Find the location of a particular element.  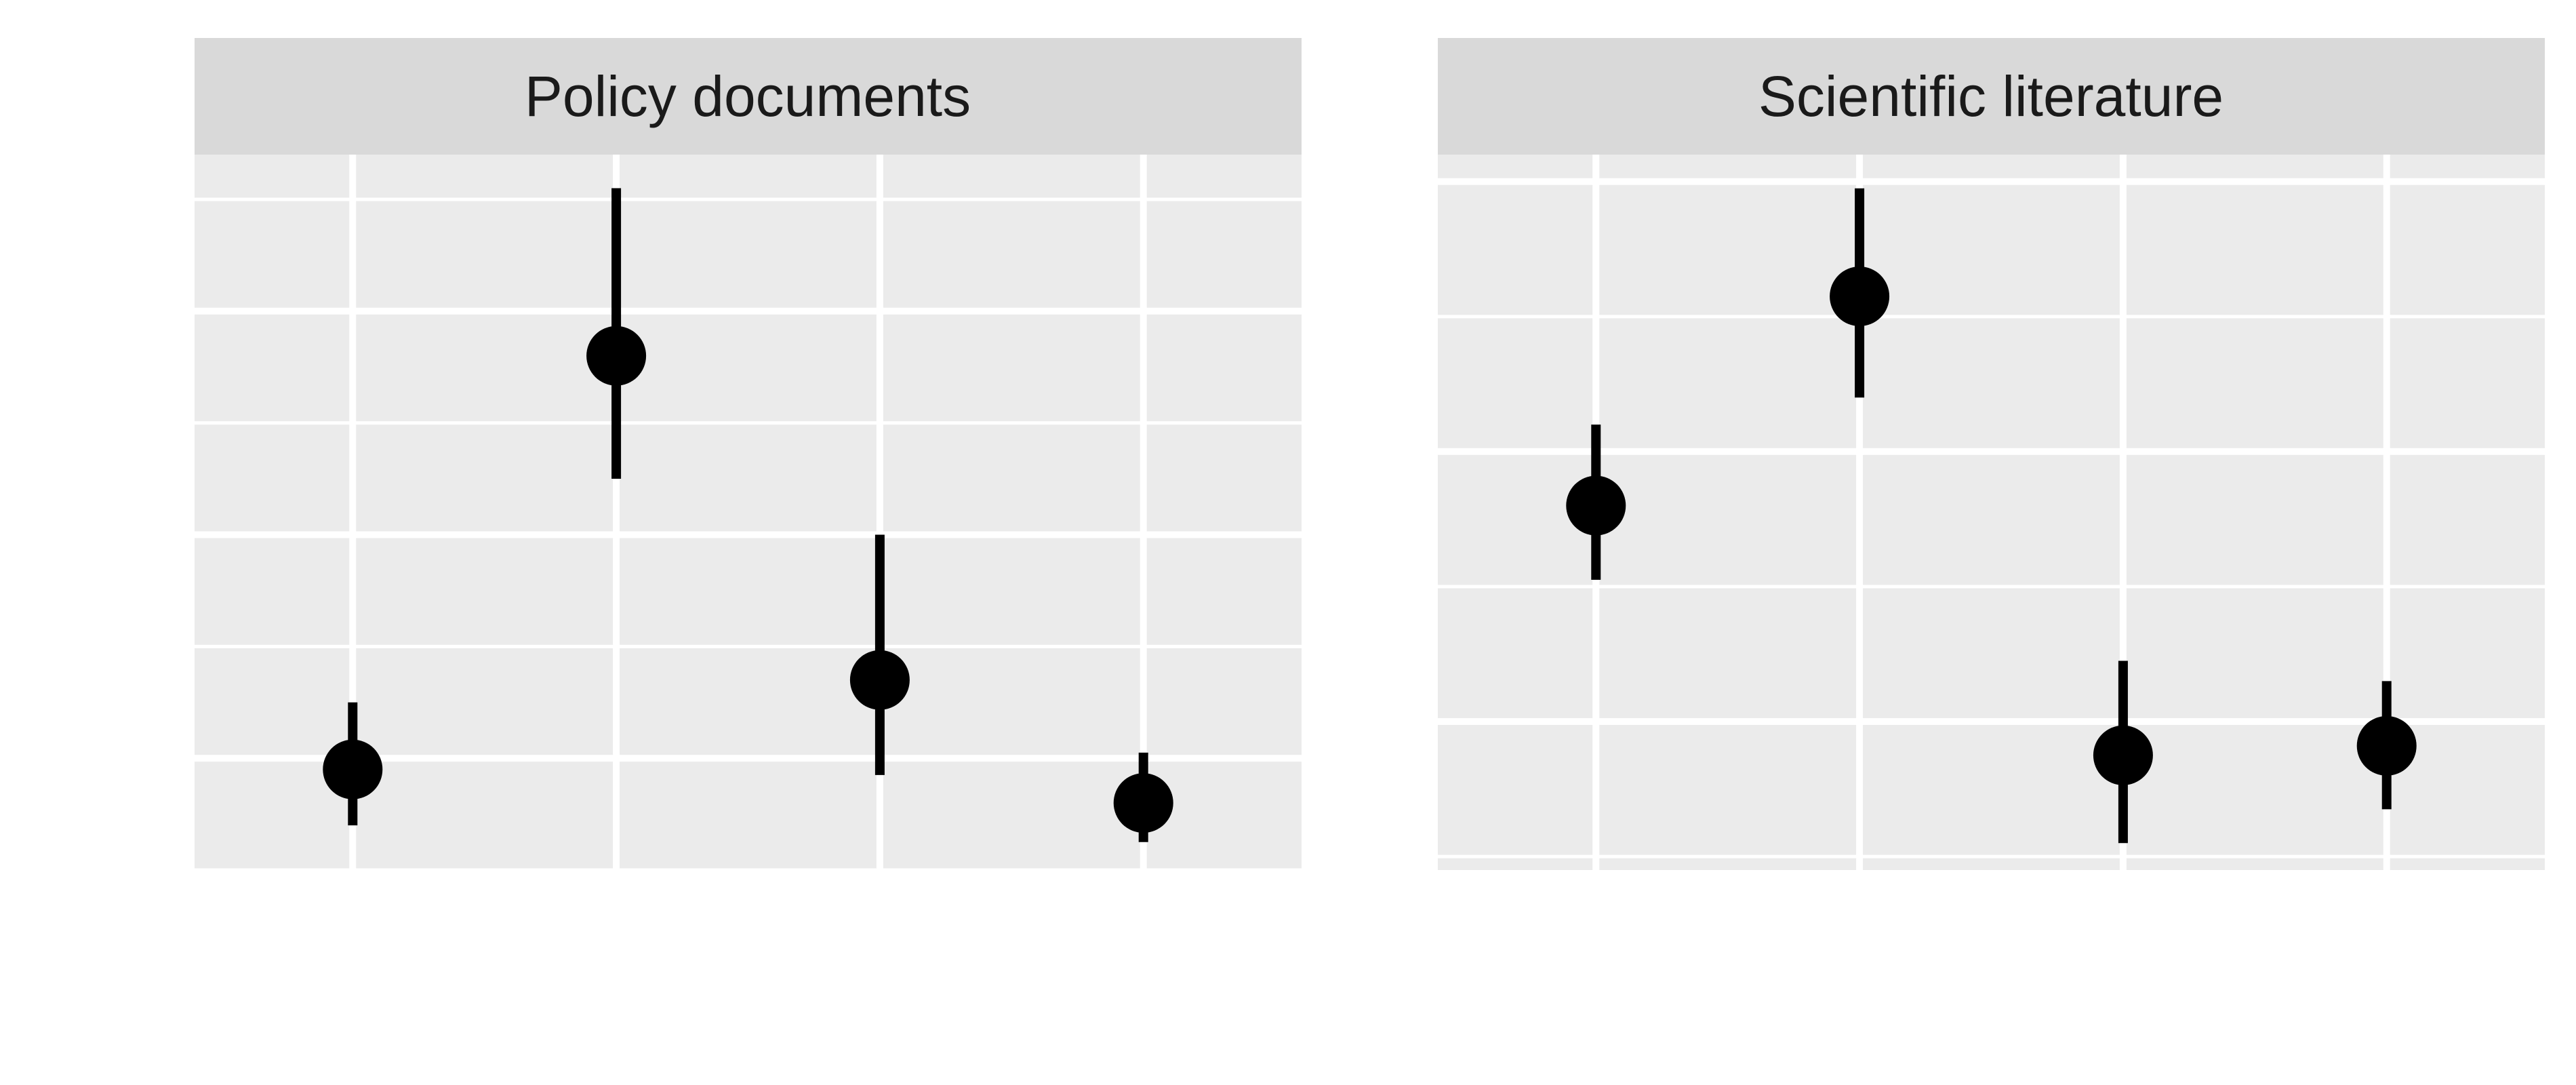

facet-title-scientific-literature: Scientific literature is located at coordinates (1990, 96).